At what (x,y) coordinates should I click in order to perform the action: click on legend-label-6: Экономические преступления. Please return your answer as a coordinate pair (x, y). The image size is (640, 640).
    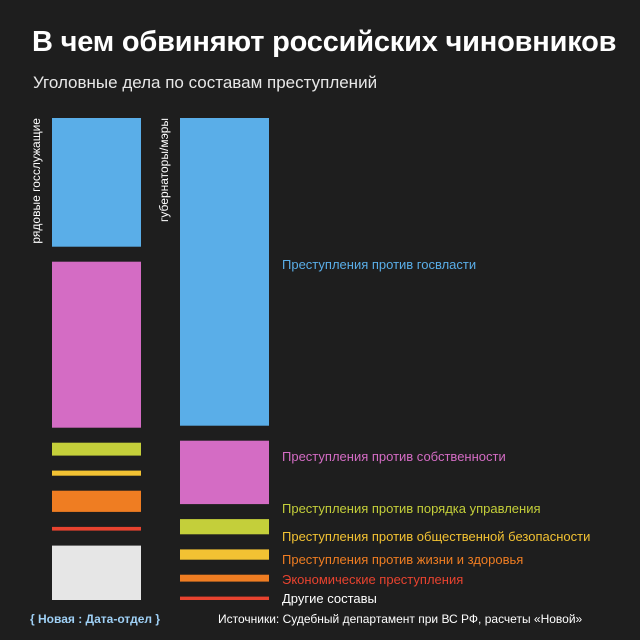
    Looking at the image, I should click on (372, 579).